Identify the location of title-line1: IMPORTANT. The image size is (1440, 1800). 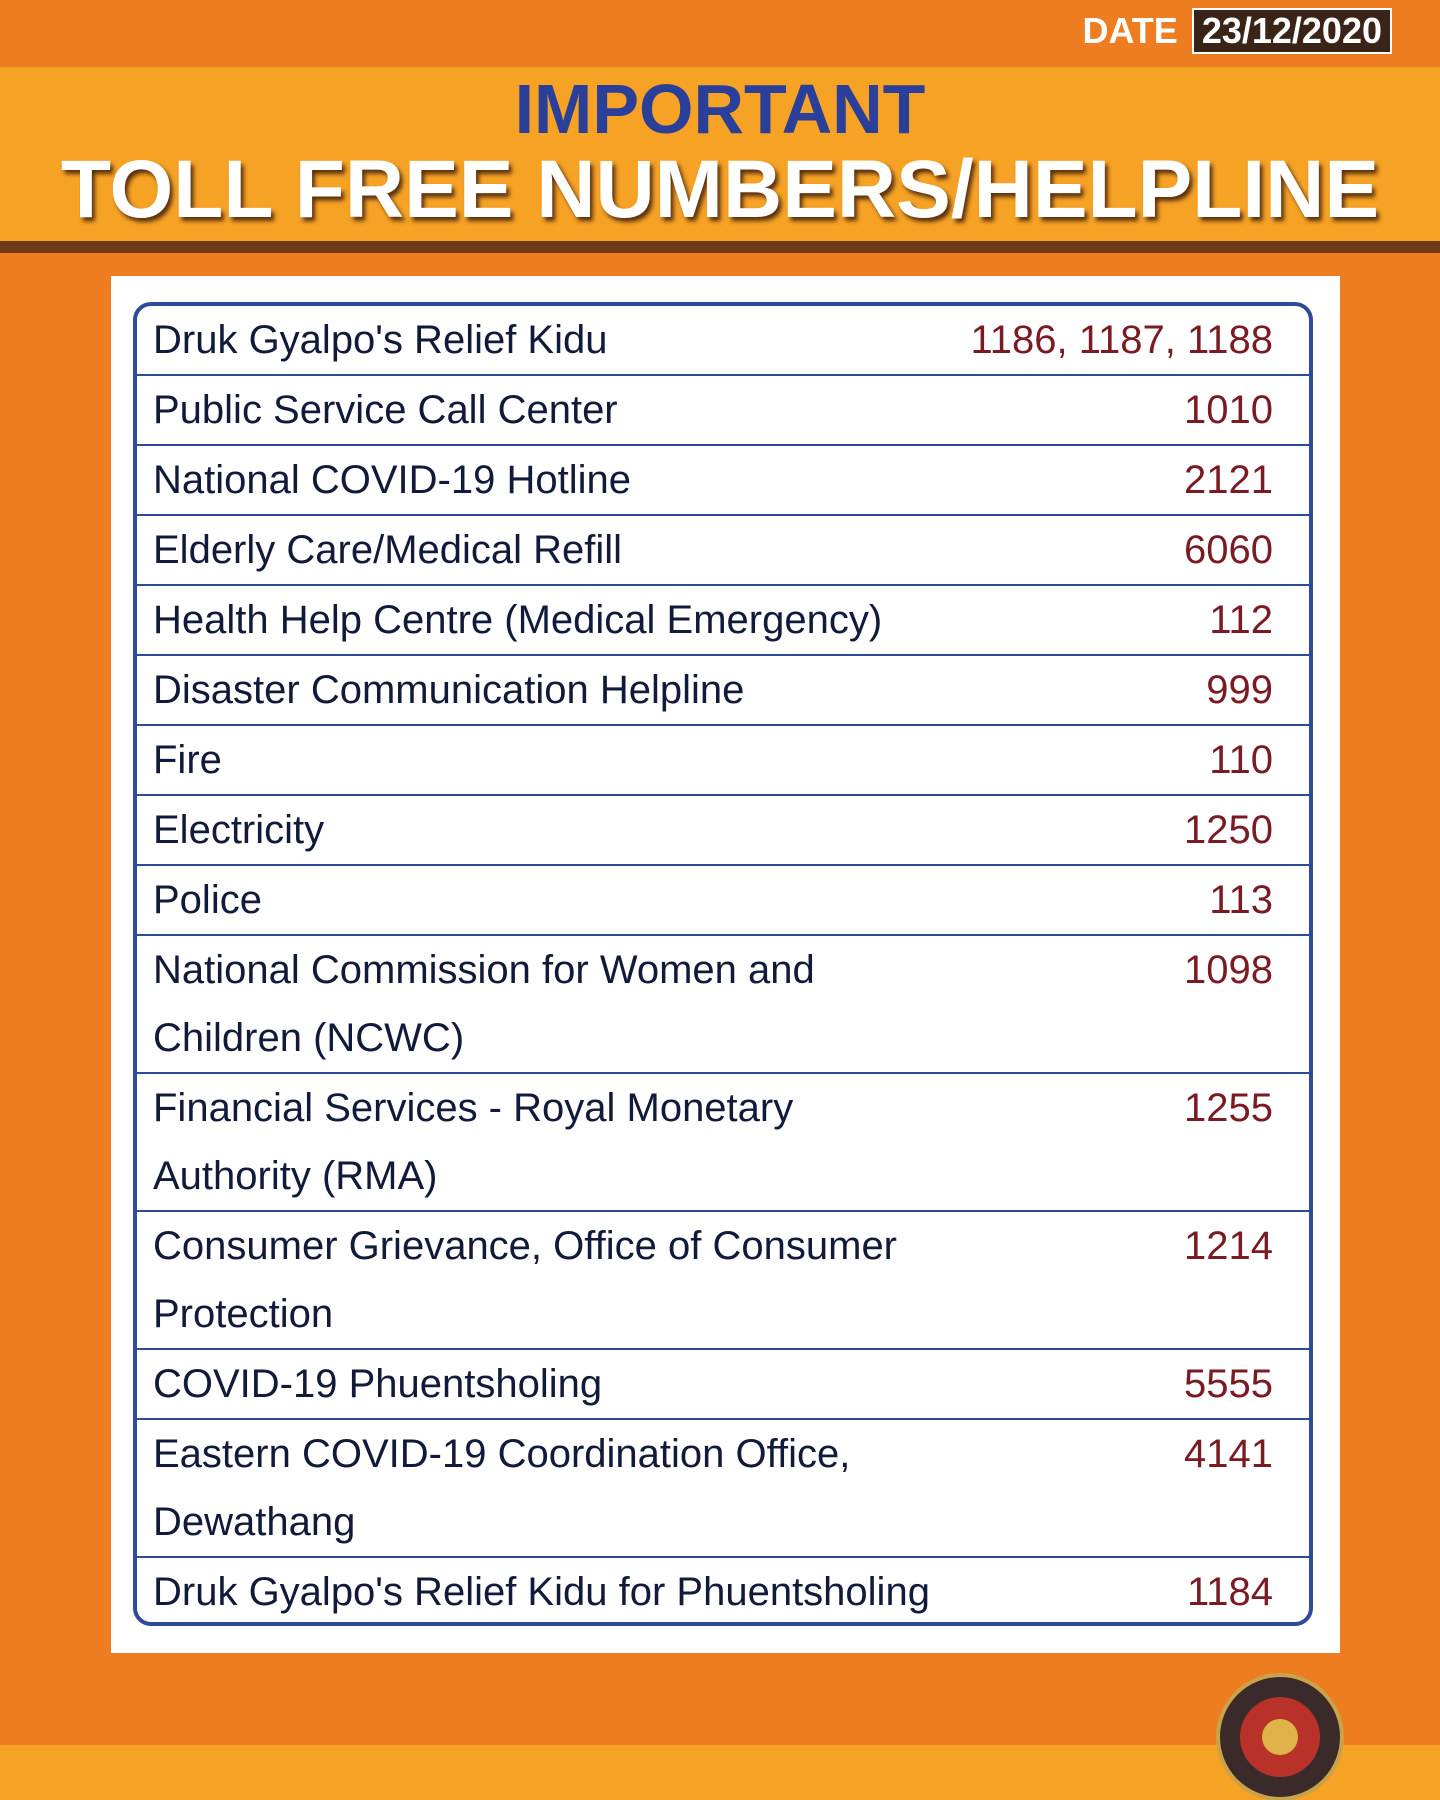
(720, 109).